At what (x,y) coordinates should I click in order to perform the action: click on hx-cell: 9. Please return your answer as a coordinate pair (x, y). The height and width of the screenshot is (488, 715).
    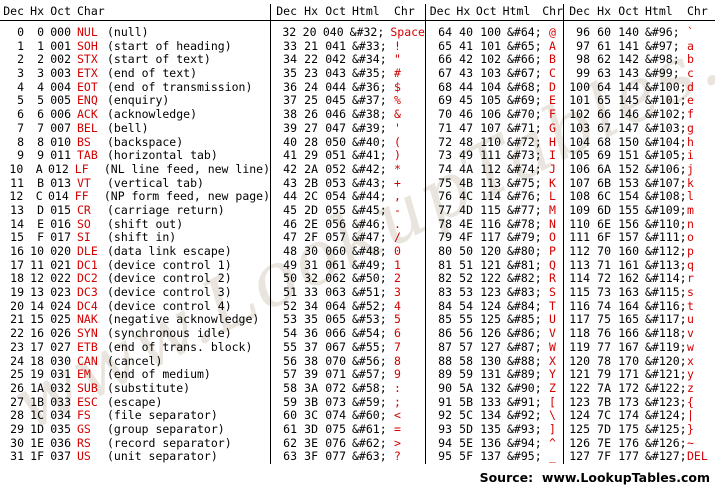
    Looking at the image, I should click on (40, 155).